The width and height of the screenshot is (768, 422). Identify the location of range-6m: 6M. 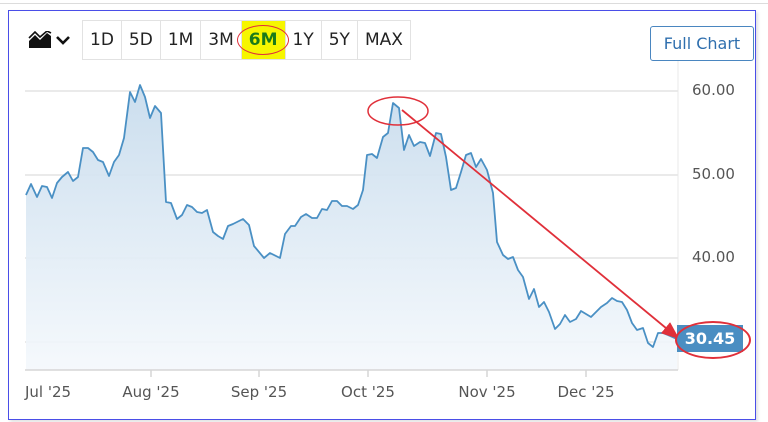
(262, 40).